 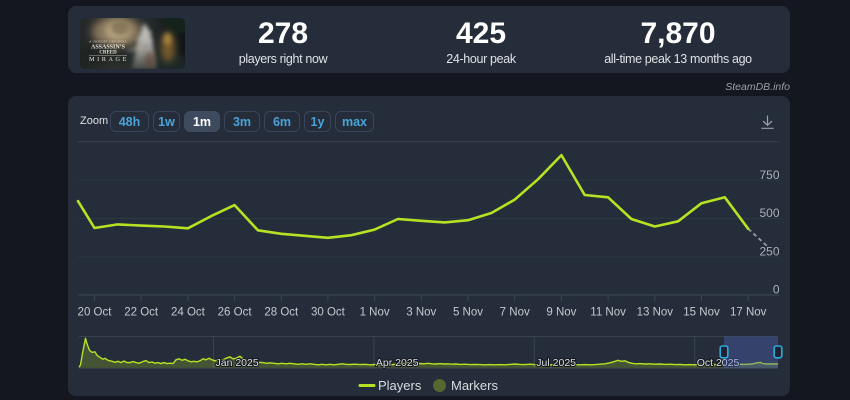 What do you see at coordinates (515, 313) in the screenshot?
I see `svg-text: 7 Nov` at bounding box center [515, 313].